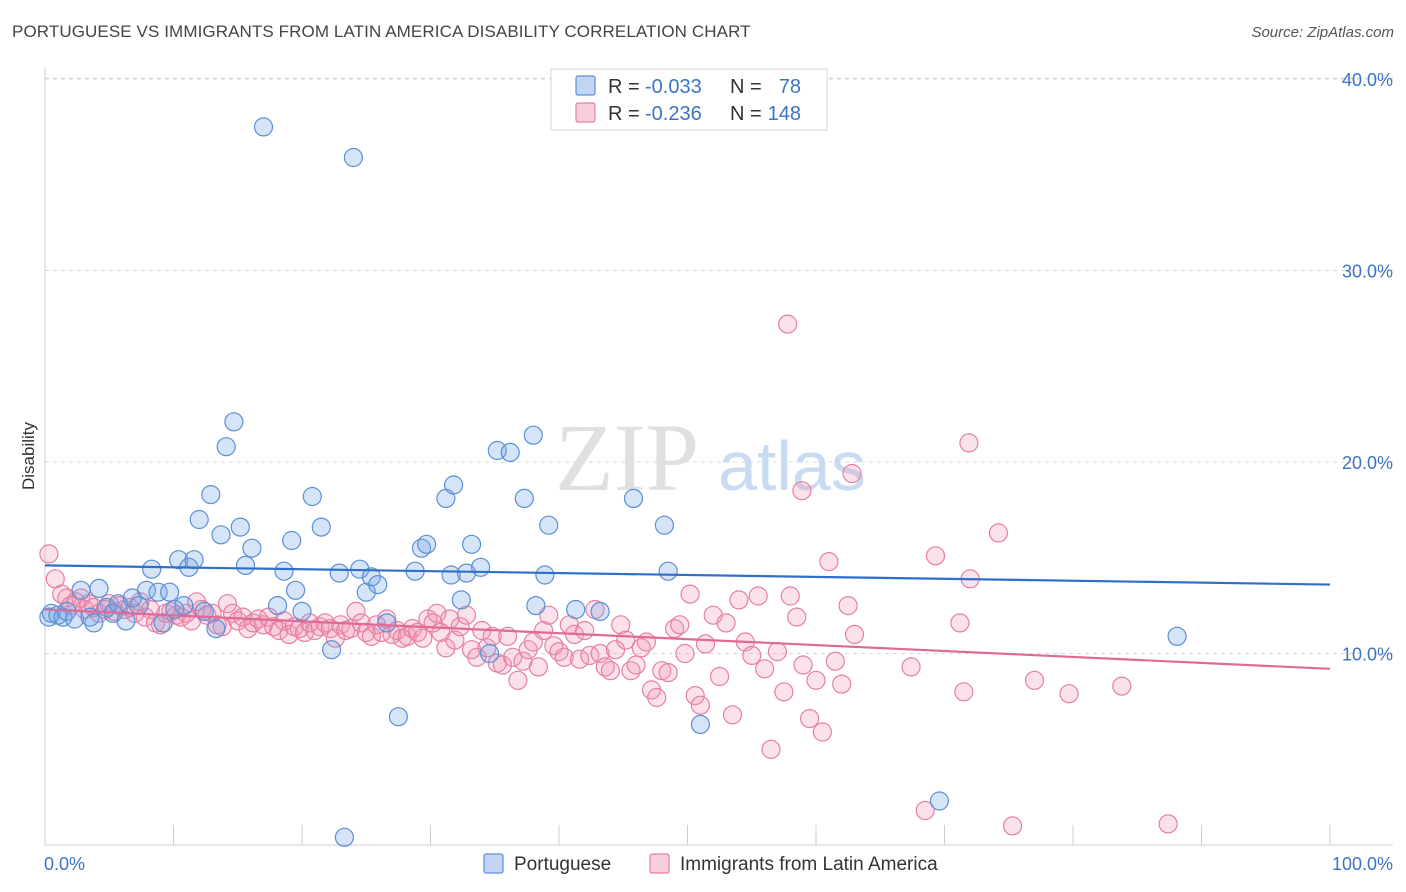  I want to click on y-axis-label: Disability, so click(28, 455).